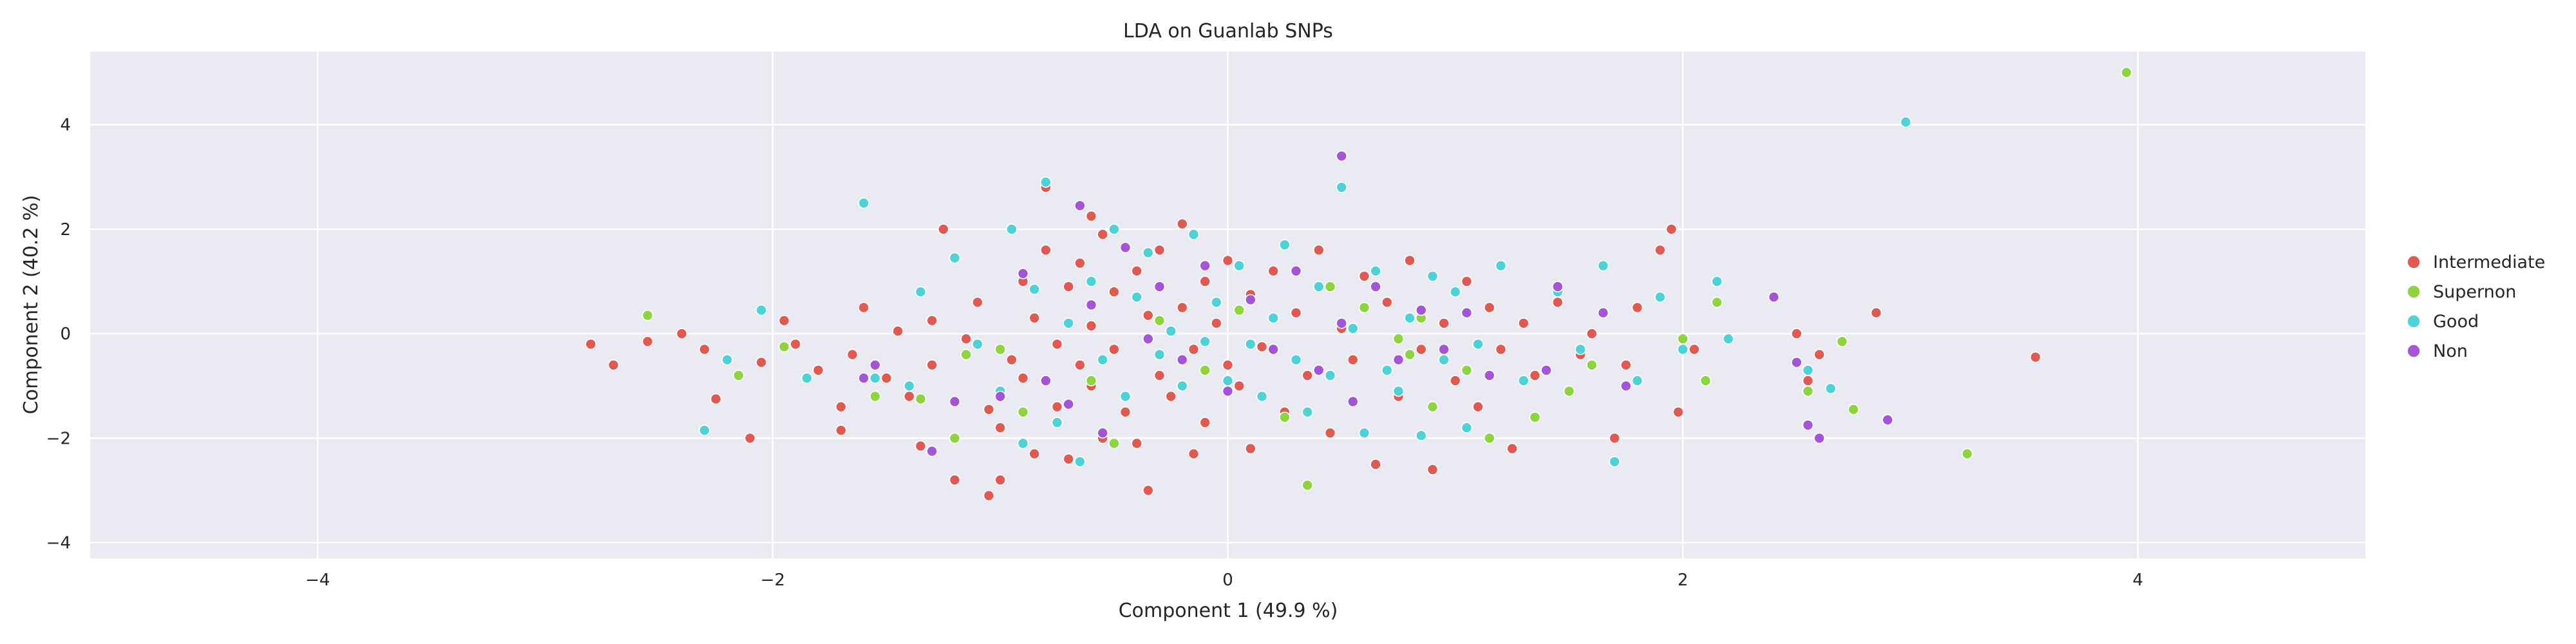 The image size is (2576, 644). What do you see at coordinates (318, 580) in the screenshot?
I see `x-tick-label: −4` at bounding box center [318, 580].